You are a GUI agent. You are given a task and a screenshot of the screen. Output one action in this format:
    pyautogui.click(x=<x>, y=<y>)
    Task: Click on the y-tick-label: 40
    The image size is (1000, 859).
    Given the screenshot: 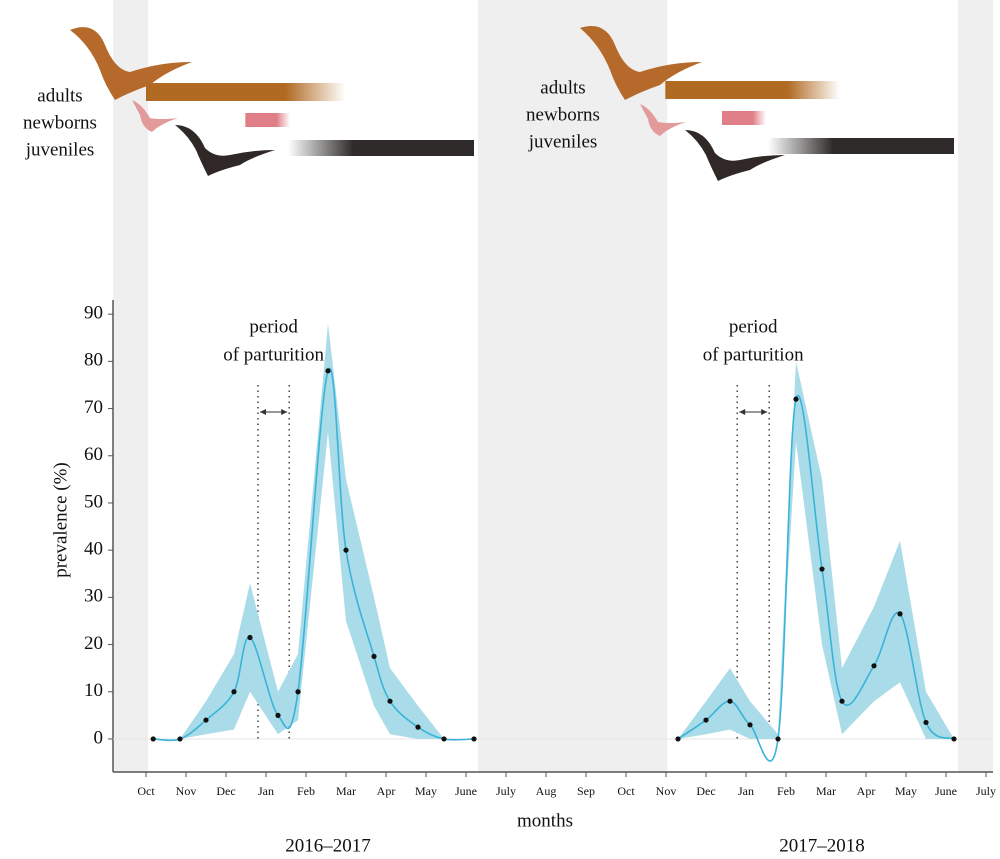 What is the action you would take?
    pyautogui.click(x=93, y=549)
    